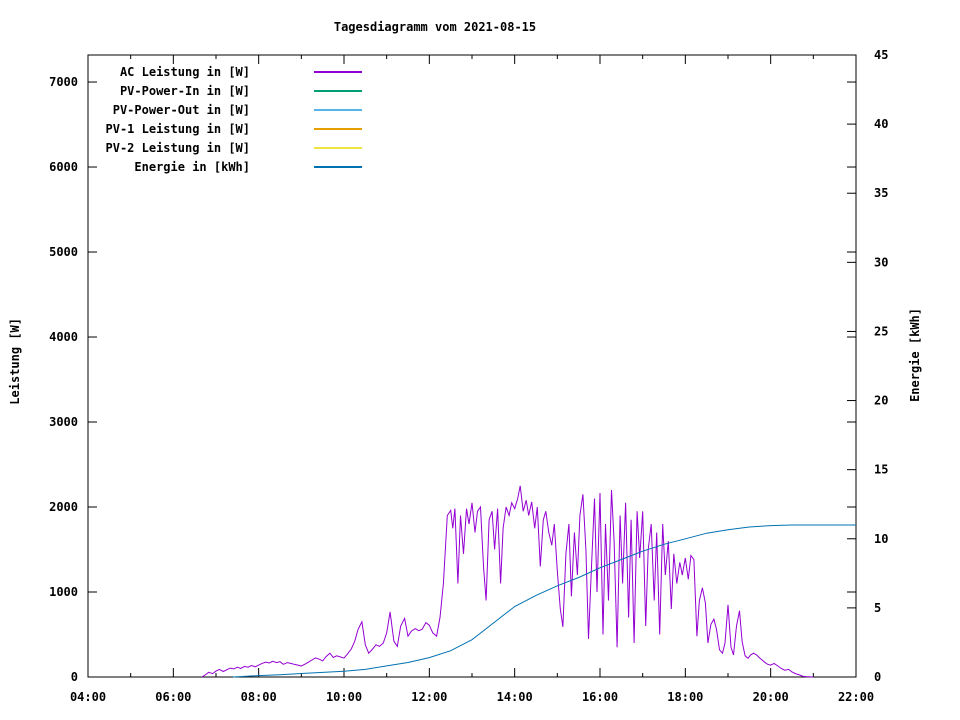 The image size is (960, 720). I want to click on x-tick-label: 20:00, so click(771, 697).